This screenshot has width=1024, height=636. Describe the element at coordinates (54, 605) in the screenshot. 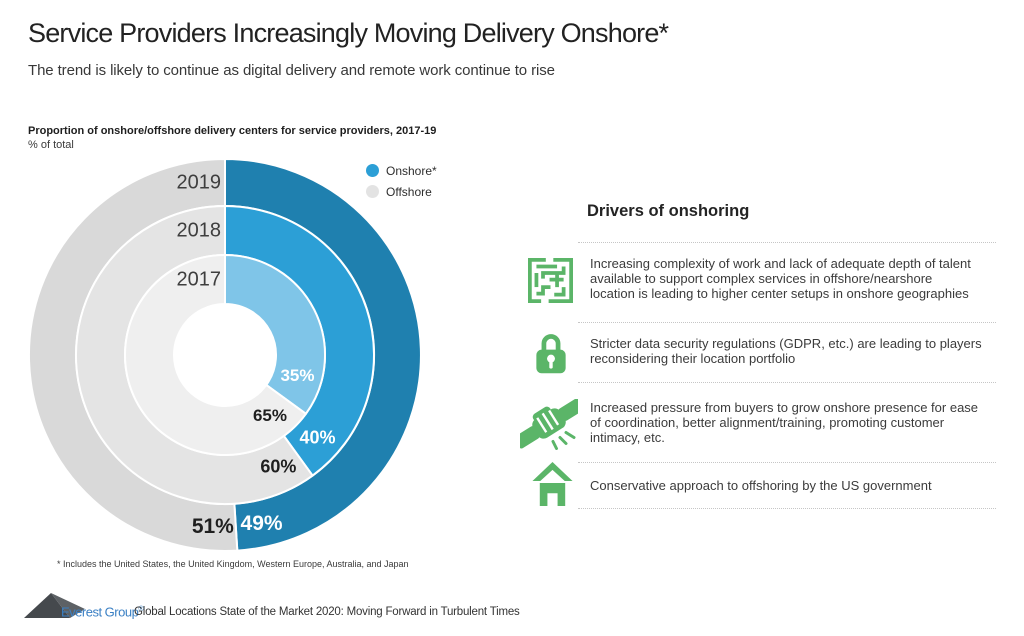

I see `everest-mountain-icon` at that location.